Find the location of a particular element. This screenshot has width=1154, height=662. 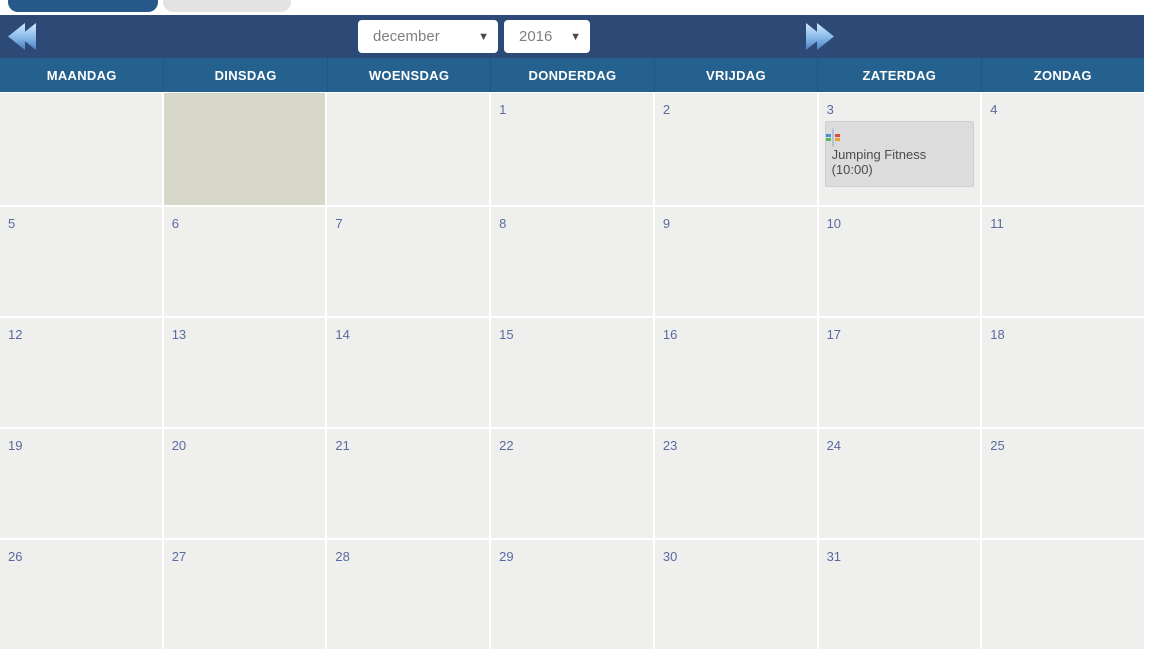

day-number: 2 is located at coordinates (666, 109).